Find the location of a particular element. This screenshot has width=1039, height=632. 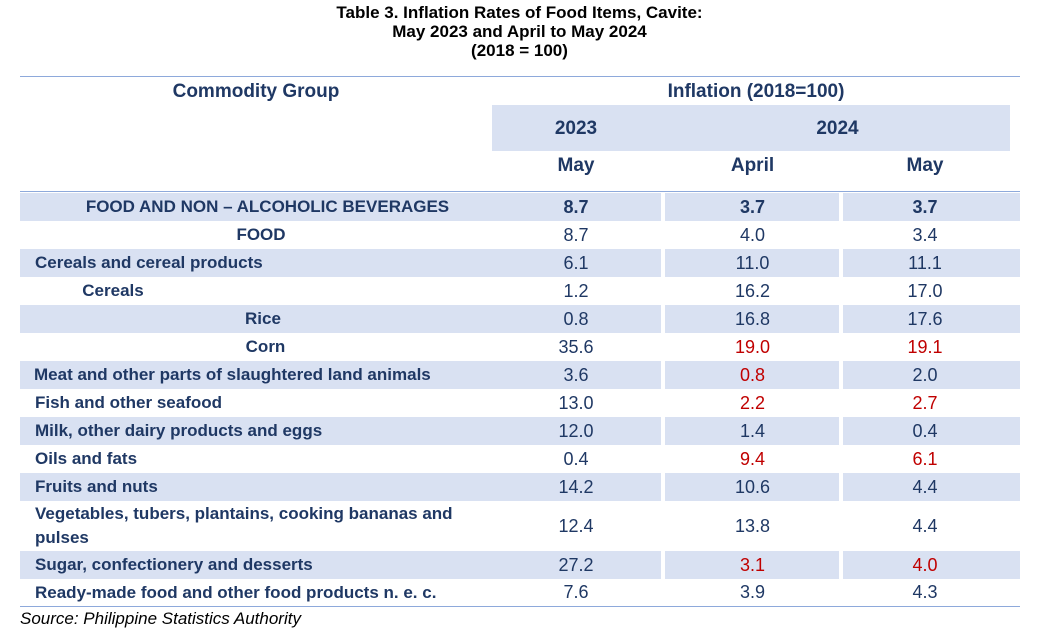

header-inflation: Inflation (2018=100) is located at coordinates (756, 91).